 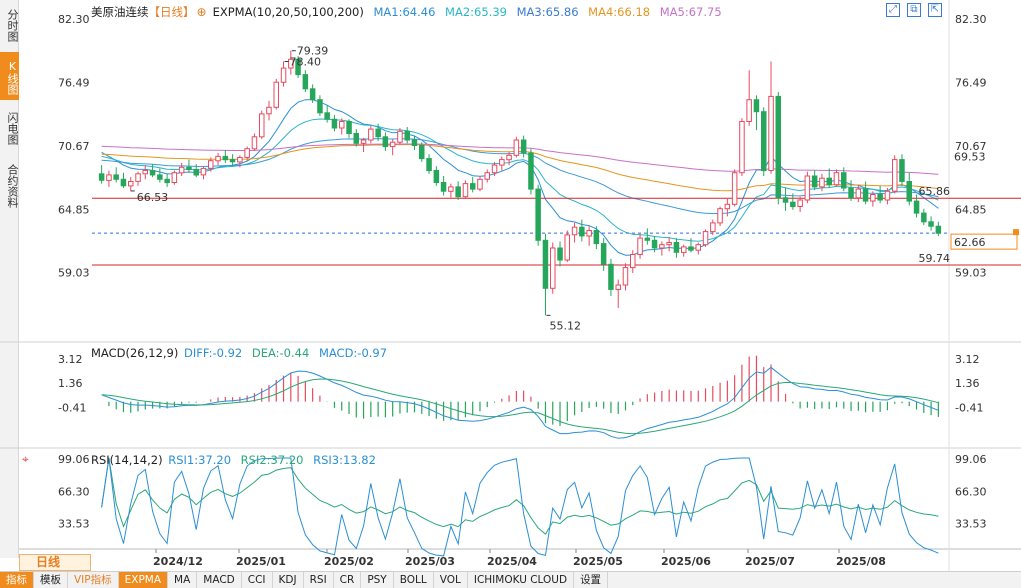 What do you see at coordinates (135, 353) in the screenshot?
I see `macd-name: MACD(26,12,9)` at bounding box center [135, 353].